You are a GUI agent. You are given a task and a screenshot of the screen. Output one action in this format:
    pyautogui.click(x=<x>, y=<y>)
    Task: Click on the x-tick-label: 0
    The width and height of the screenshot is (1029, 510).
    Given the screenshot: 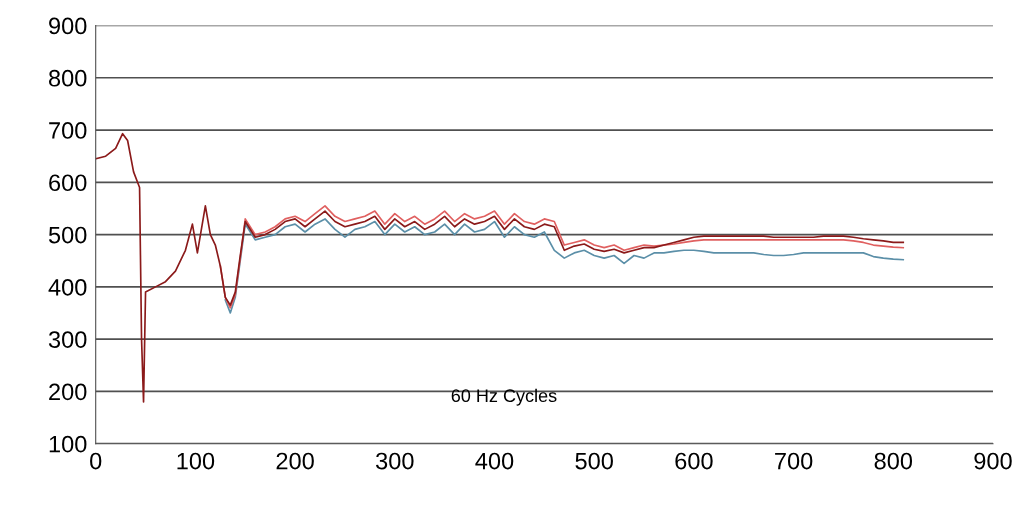 What is the action you would take?
    pyautogui.click(x=96, y=461)
    